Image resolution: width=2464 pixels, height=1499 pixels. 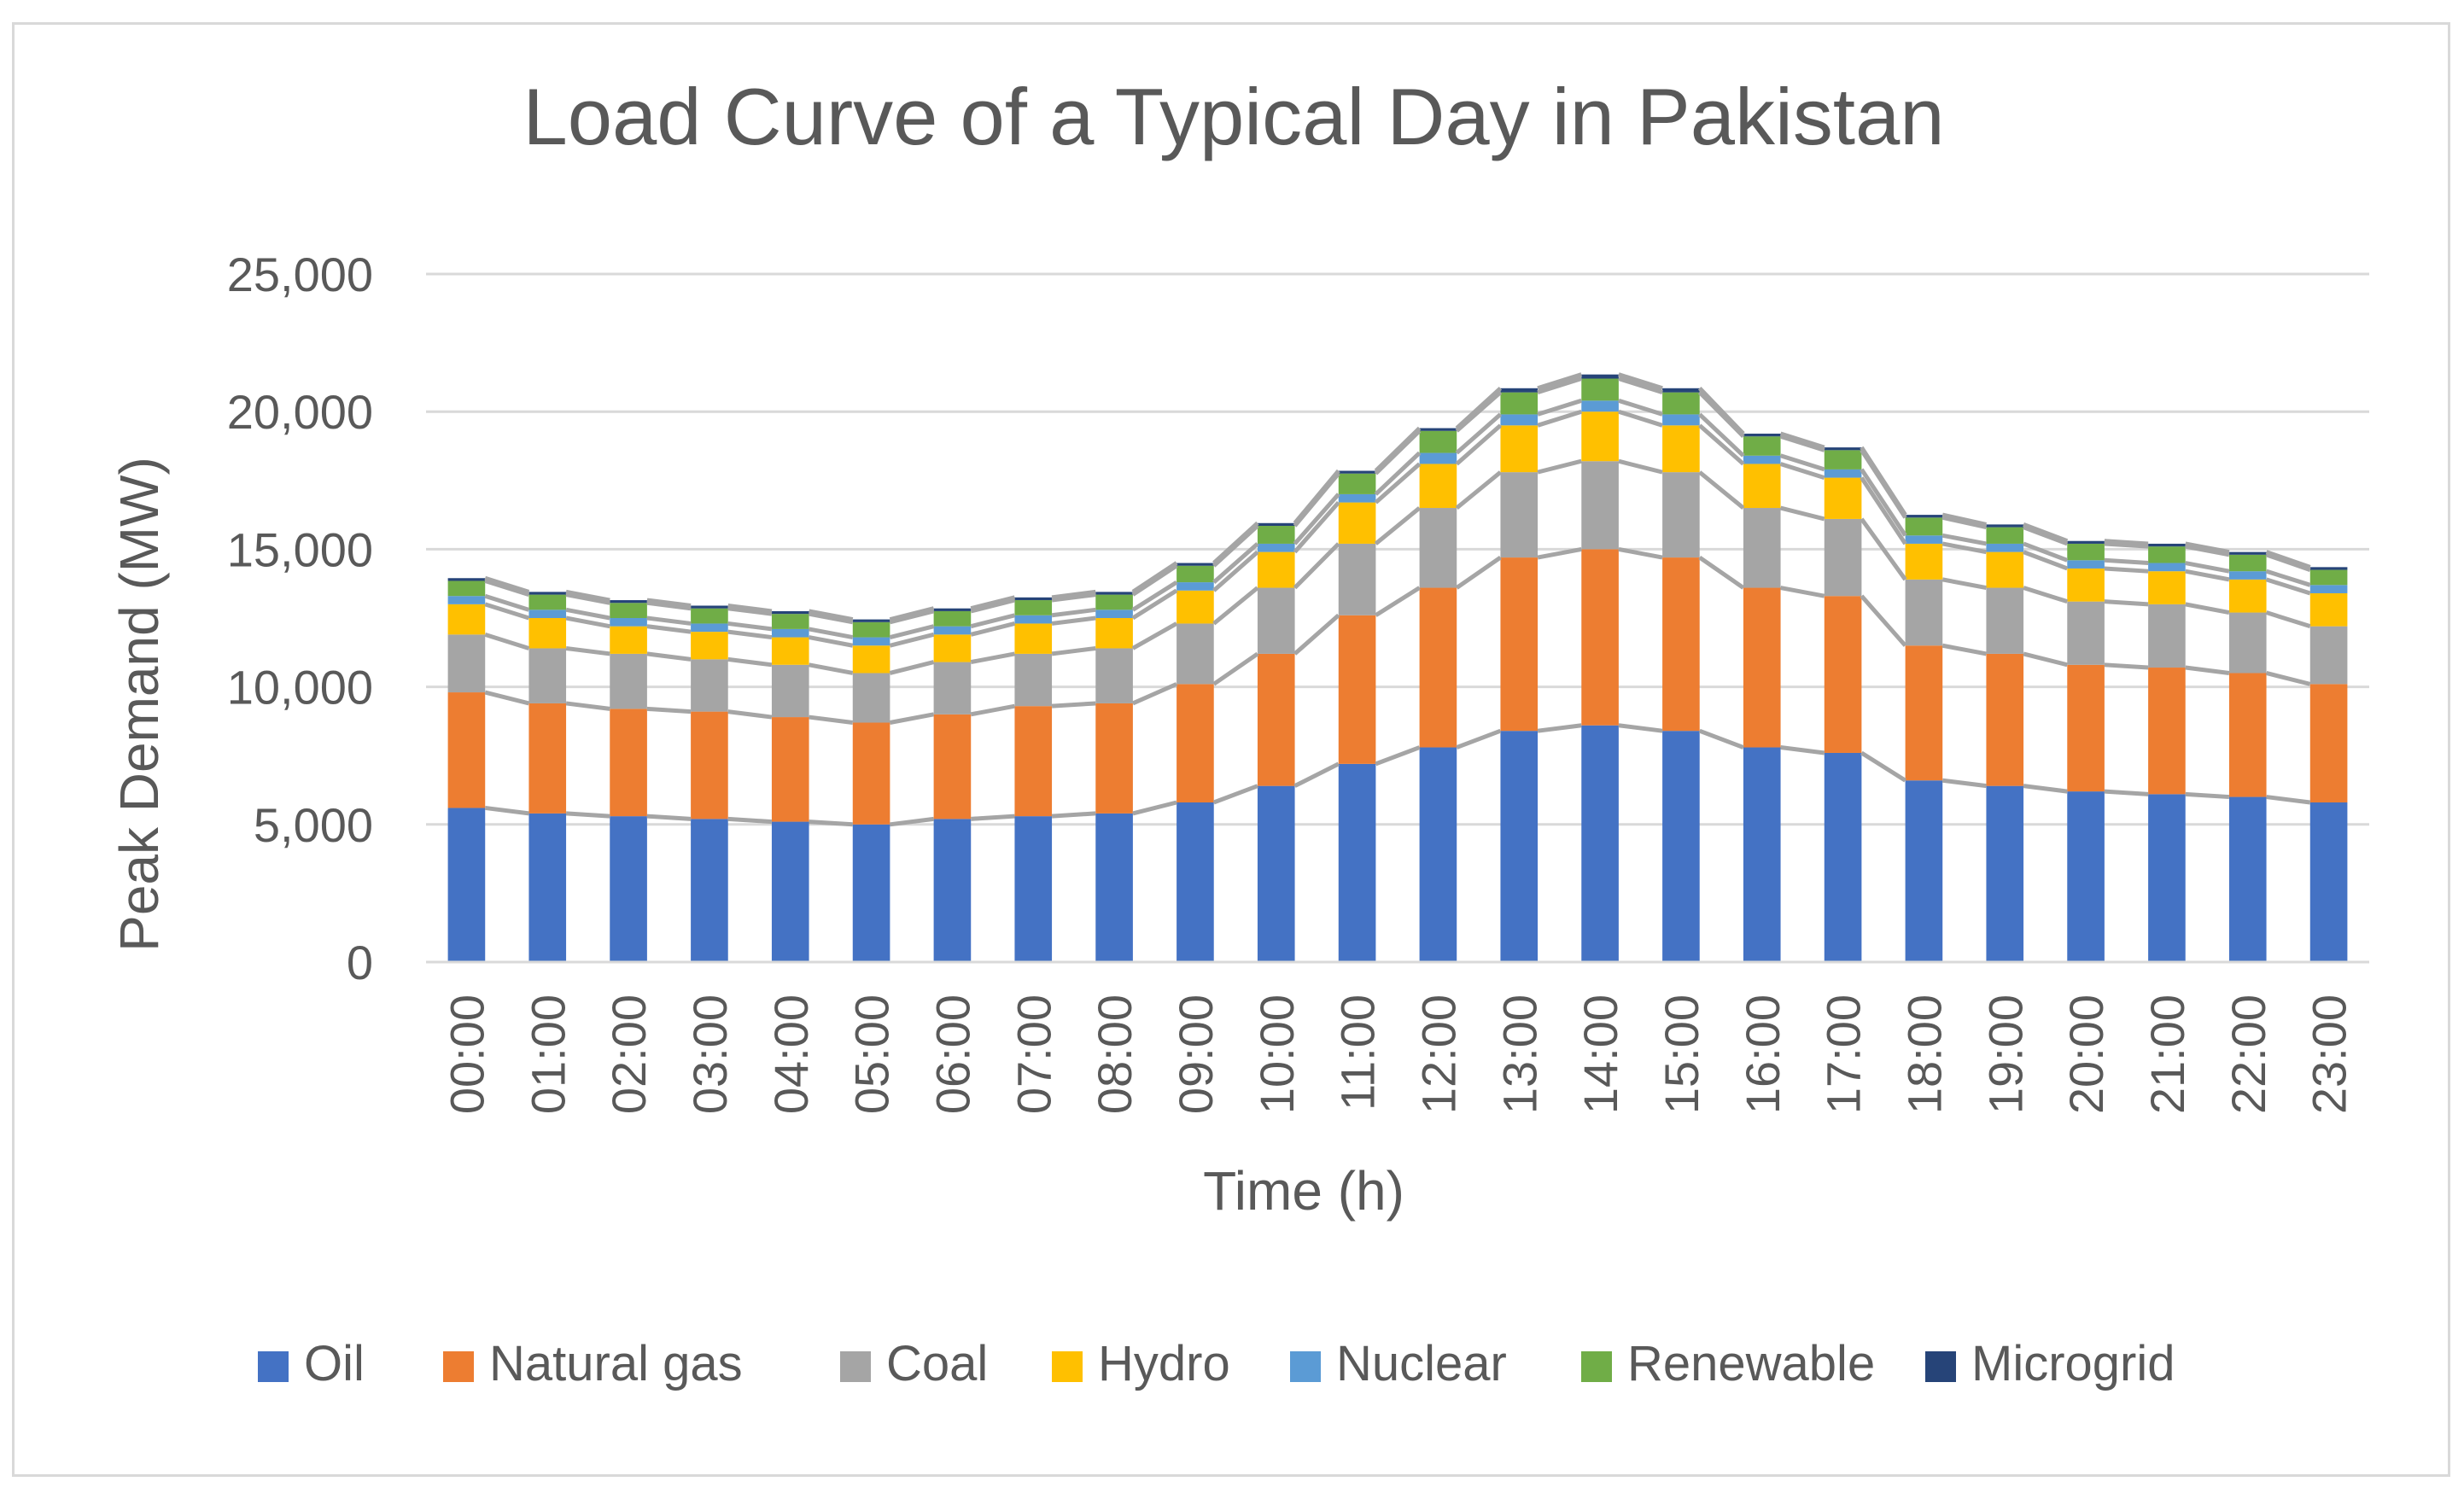 What do you see at coordinates (139, 704) in the screenshot?
I see `y-axis-title: Peak Demand (MW)` at bounding box center [139, 704].